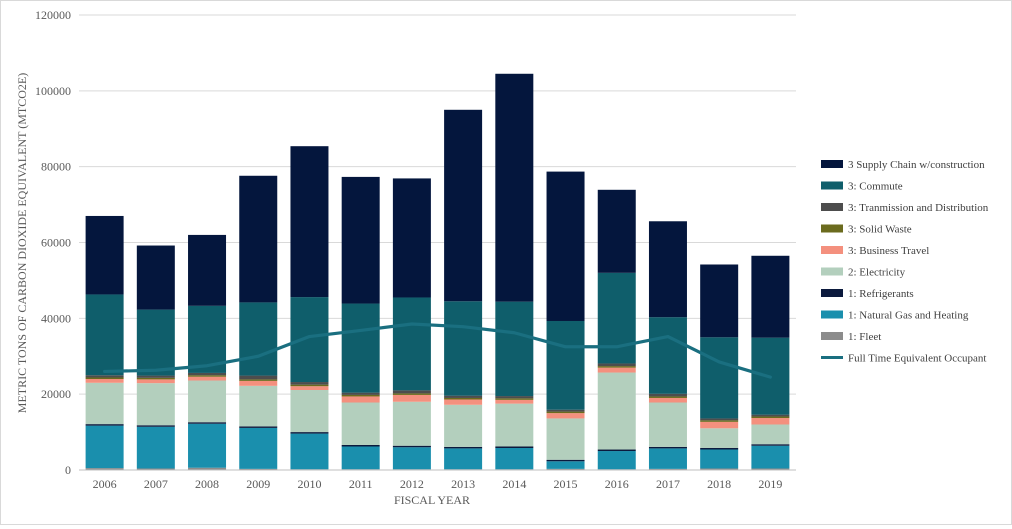  What do you see at coordinates (514, 484) in the screenshot?
I see `x-tick-label: 2014` at bounding box center [514, 484].